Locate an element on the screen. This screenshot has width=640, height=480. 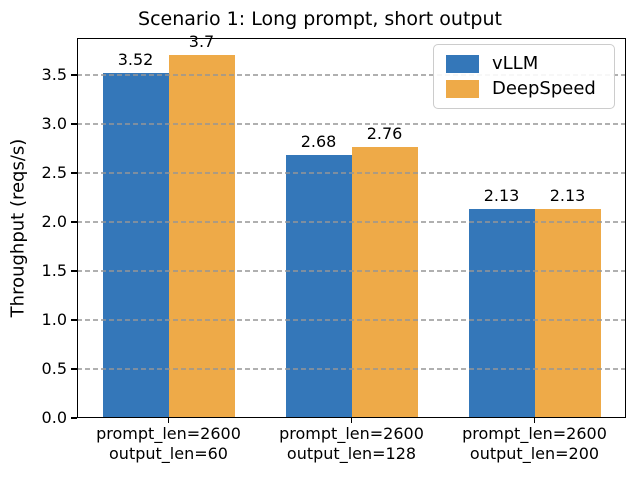
x-tick-label: prompt_len=2600 output_len=128 is located at coordinates (351, 443).